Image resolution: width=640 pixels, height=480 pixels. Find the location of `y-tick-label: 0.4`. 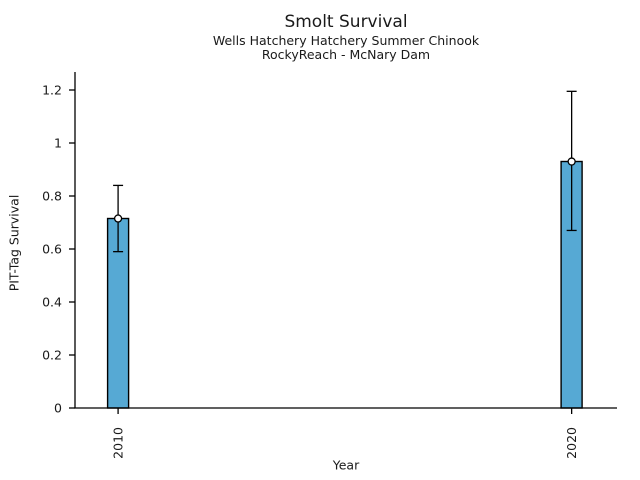

y-tick-label: 0.4 is located at coordinates (52, 301).